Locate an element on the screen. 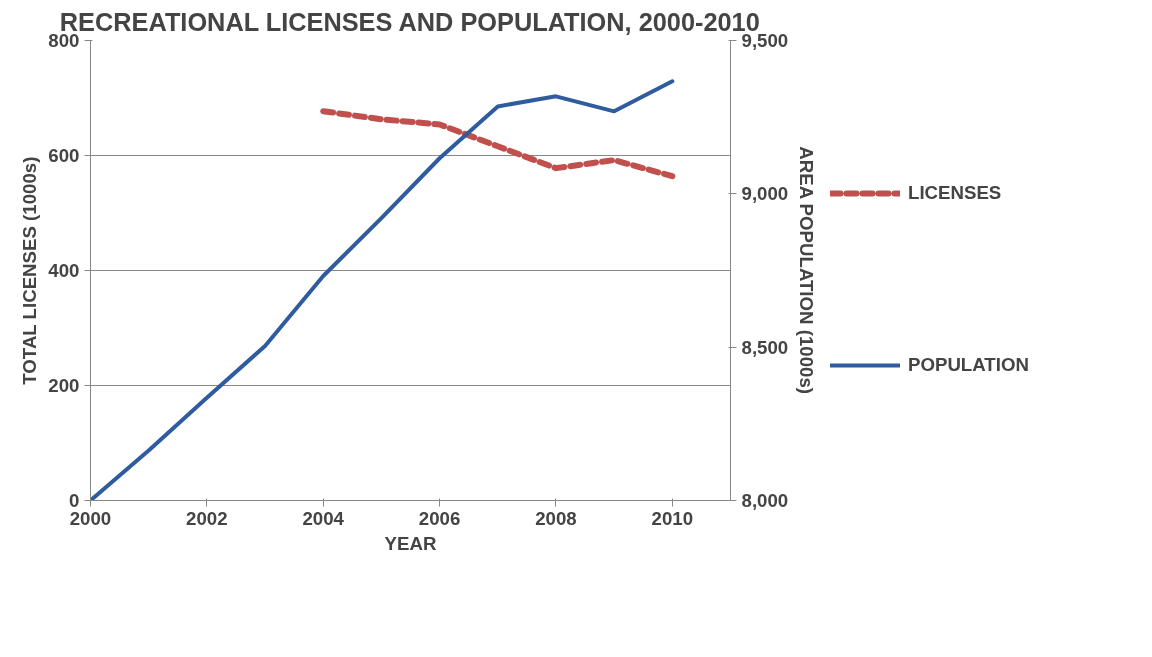 Image resolution: width=1152 pixels, height=657 pixels. y-axis-title: TOTAL LICENSES (1000s) is located at coordinates (30, 270).